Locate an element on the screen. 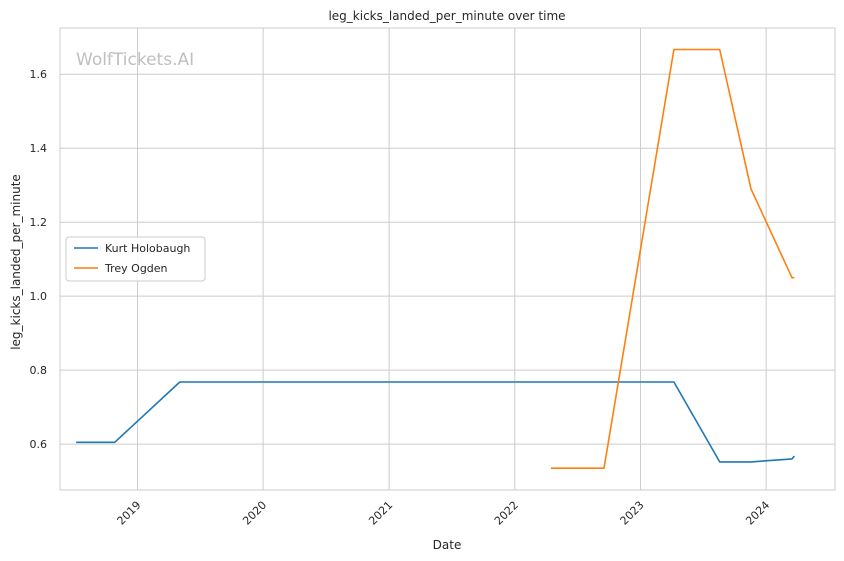 The height and width of the screenshot is (561, 844). y-tick-label: 1.6 is located at coordinates (39, 74).